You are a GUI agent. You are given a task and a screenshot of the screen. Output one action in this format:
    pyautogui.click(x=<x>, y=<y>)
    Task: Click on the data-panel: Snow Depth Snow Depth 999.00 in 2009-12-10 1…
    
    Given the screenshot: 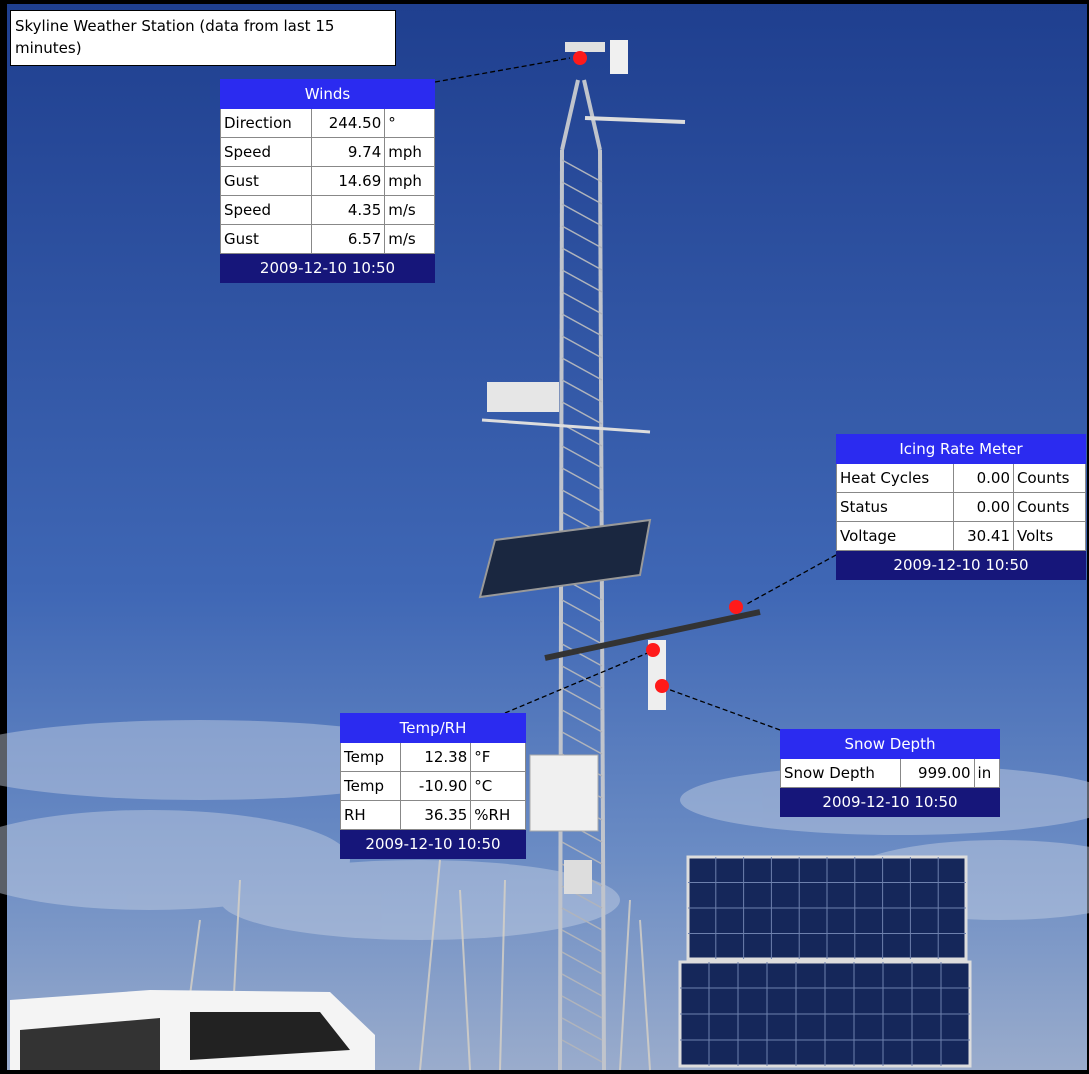 What is the action you would take?
    pyautogui.click(x=890, y=773)
    